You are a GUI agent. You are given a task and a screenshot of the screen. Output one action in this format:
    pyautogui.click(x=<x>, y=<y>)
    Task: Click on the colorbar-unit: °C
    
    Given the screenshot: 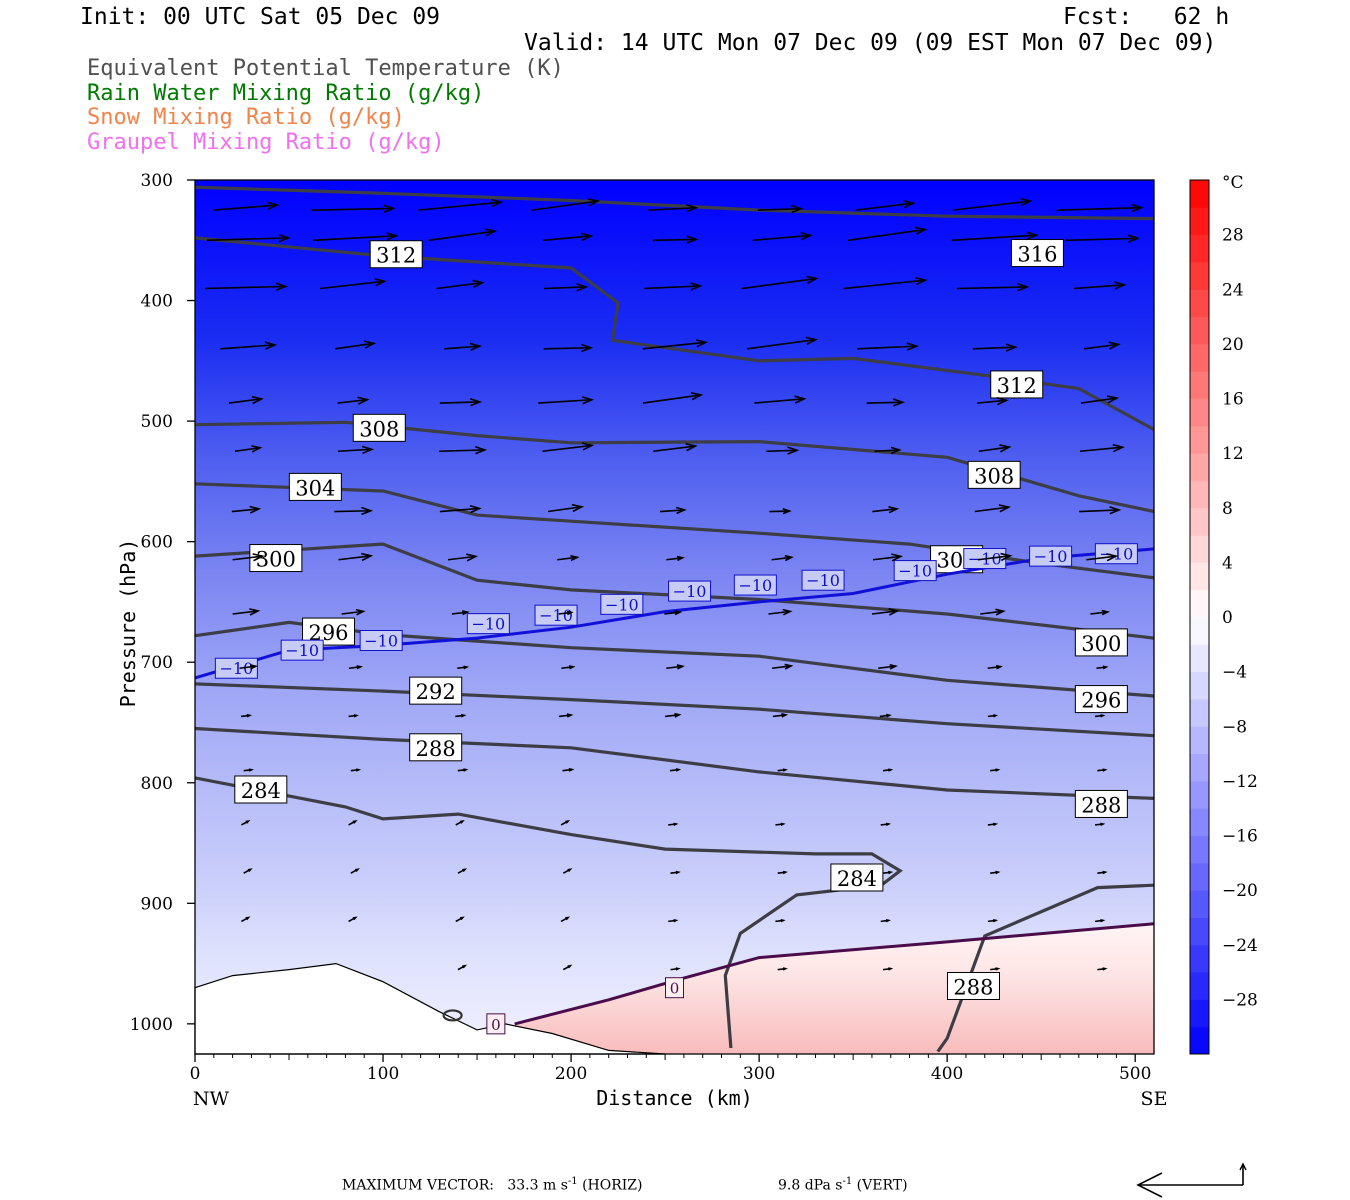 What is the action you would take?
    pyautogui.click(x=1233, y=183)
    